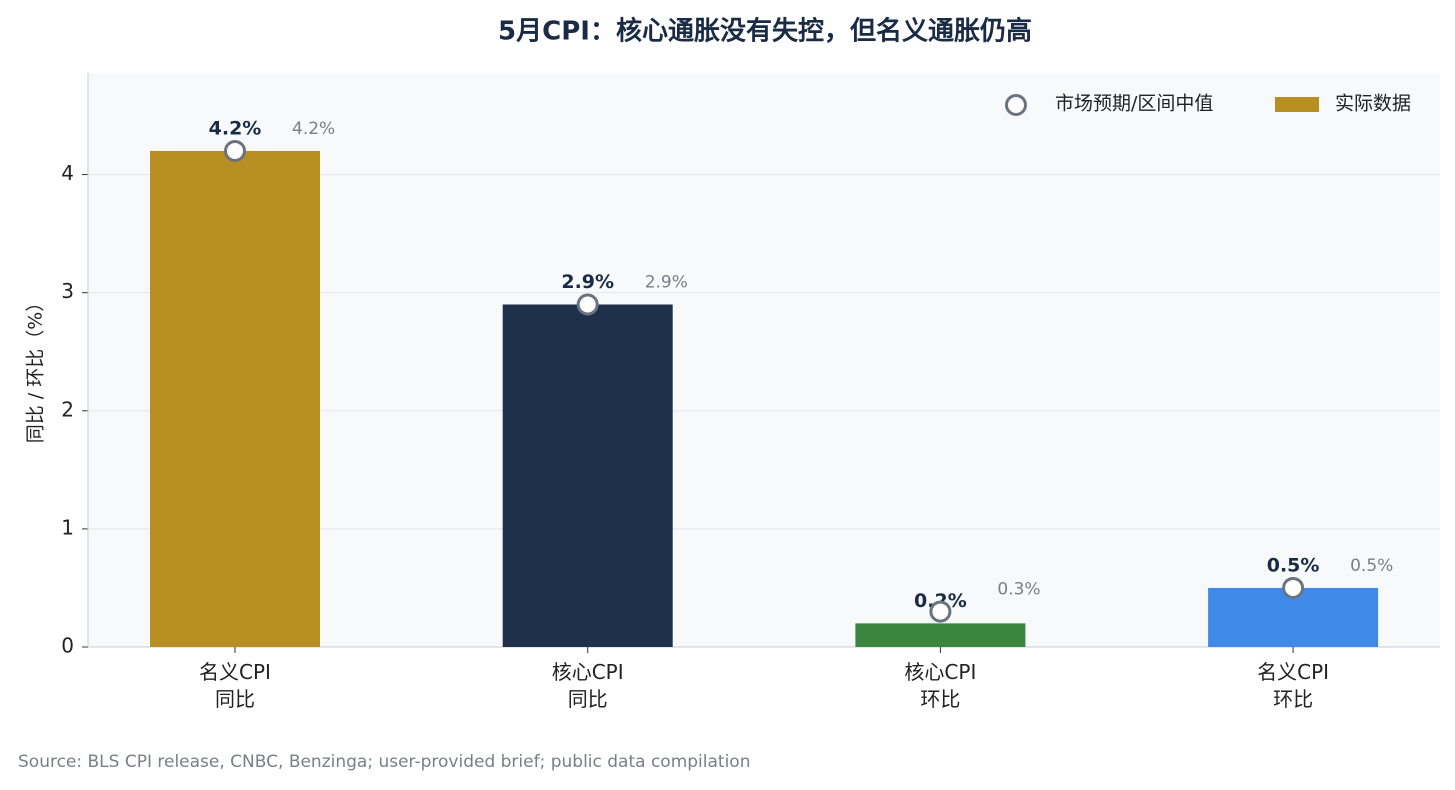 This screenshot has width=1455, height=790. I want to click on y-tick-label: 2, so click(67, 409).